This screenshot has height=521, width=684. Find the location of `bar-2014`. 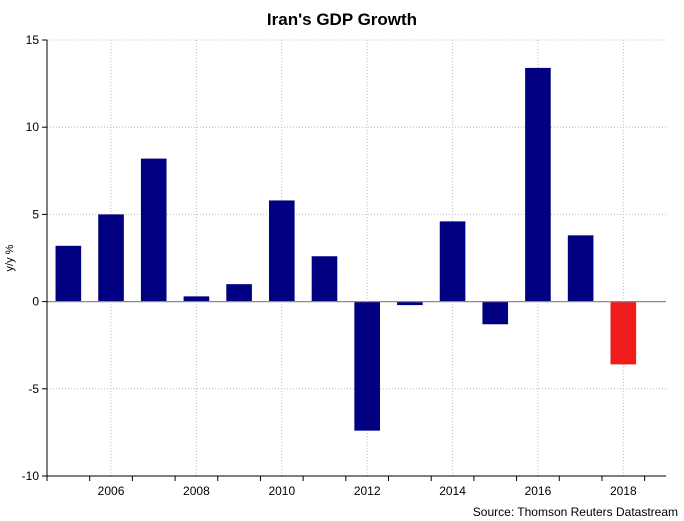

bar-2014 is located at coordinates (452, 261).